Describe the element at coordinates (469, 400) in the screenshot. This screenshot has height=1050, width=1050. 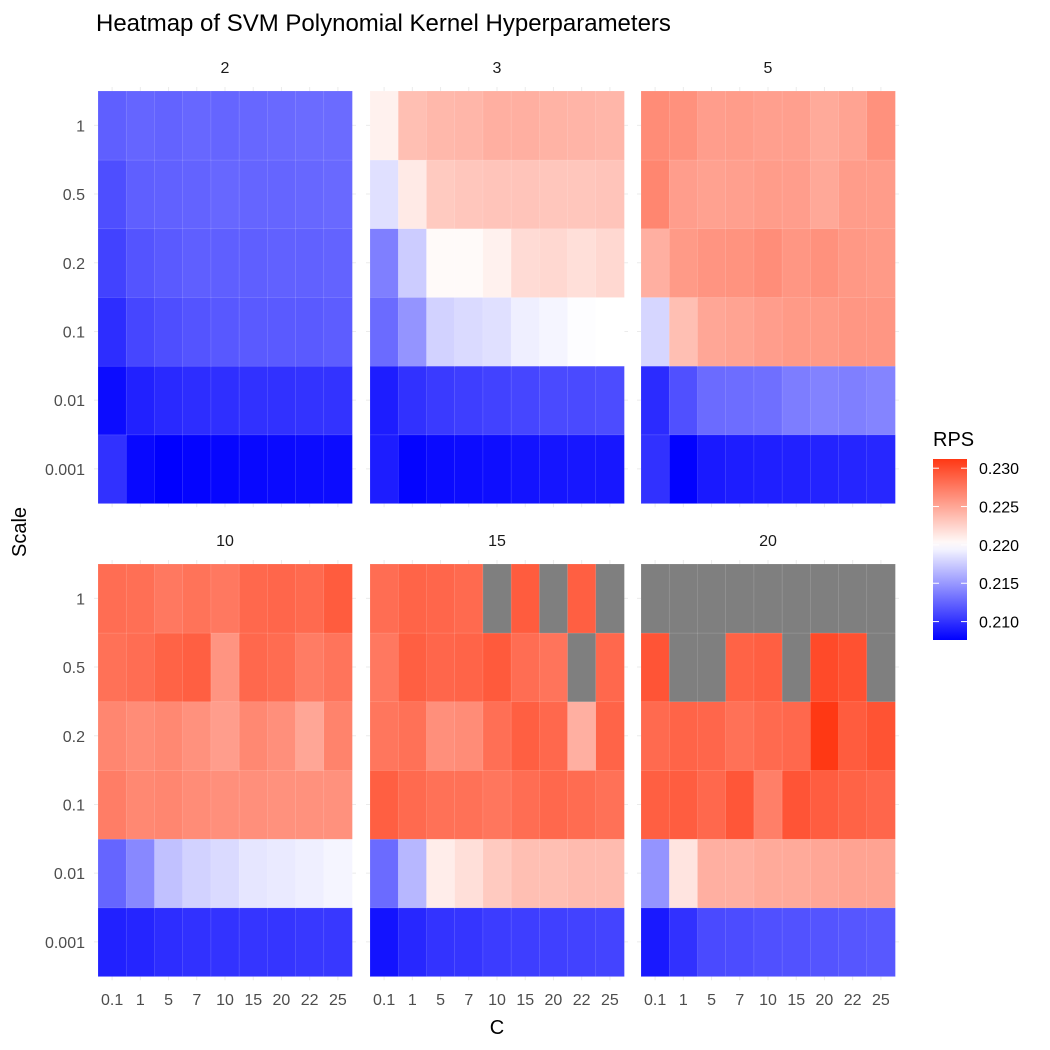
I see `heatmap-cell: C=7, Scale=0.01, RPS=0.2106` at that location.